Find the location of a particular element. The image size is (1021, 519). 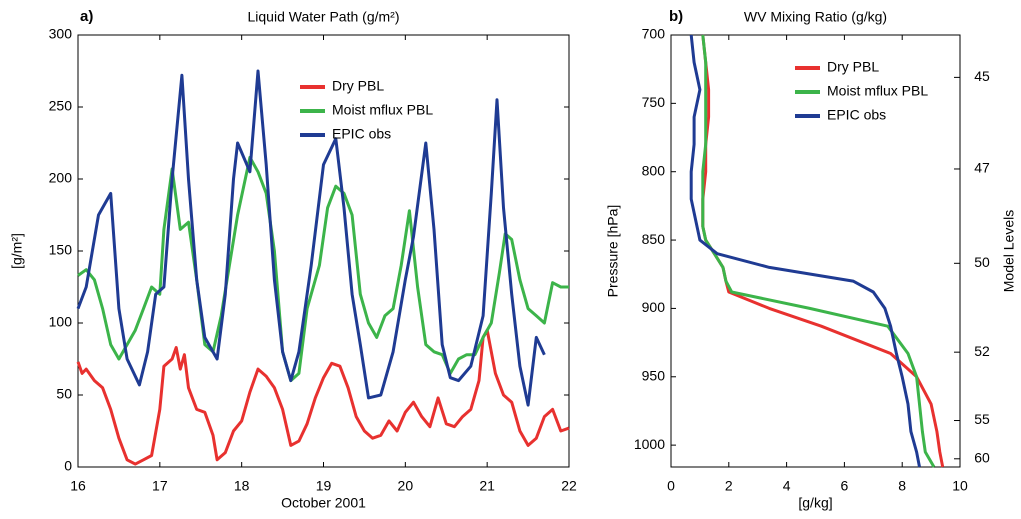

x-tick-label: 17 is located at coordinates (160, 486).